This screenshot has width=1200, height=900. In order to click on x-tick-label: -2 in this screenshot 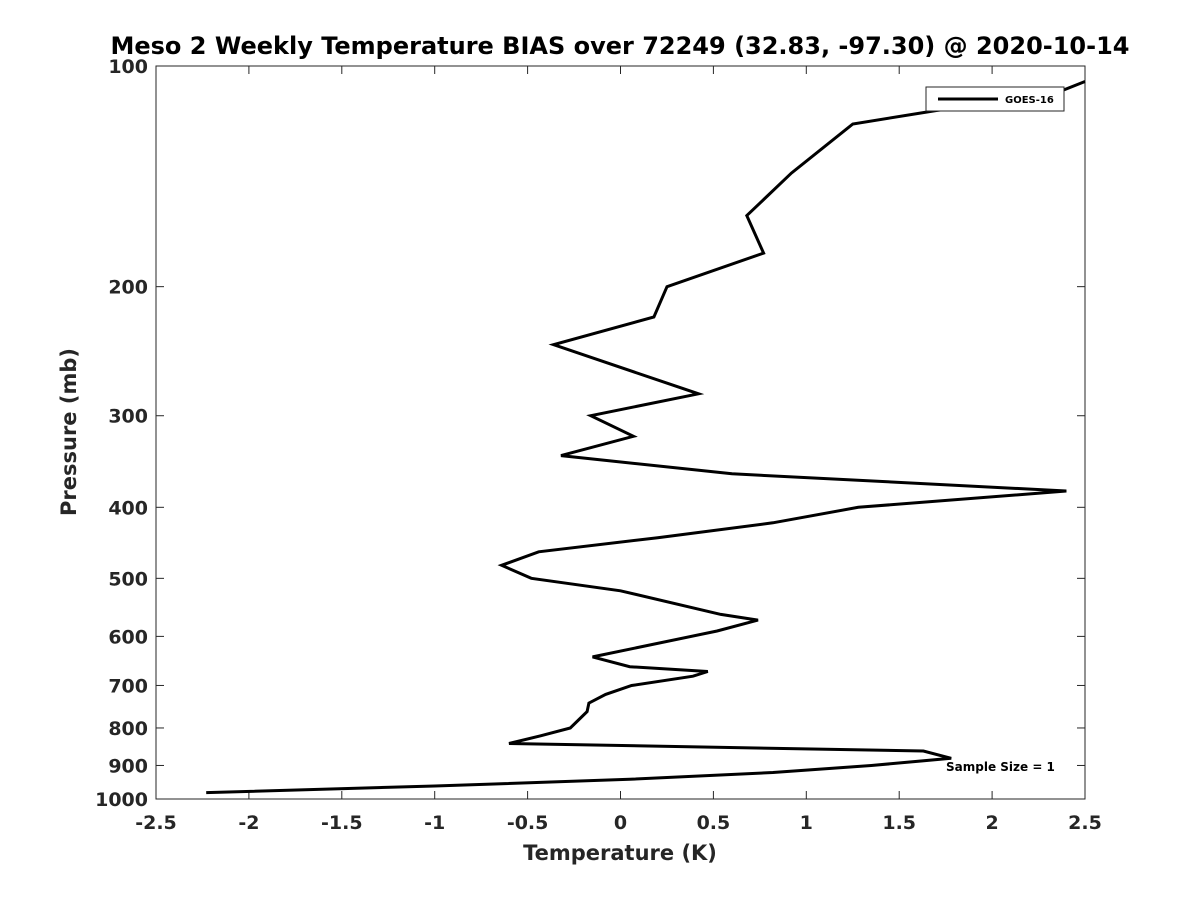, I will do `click(248, 823)`.